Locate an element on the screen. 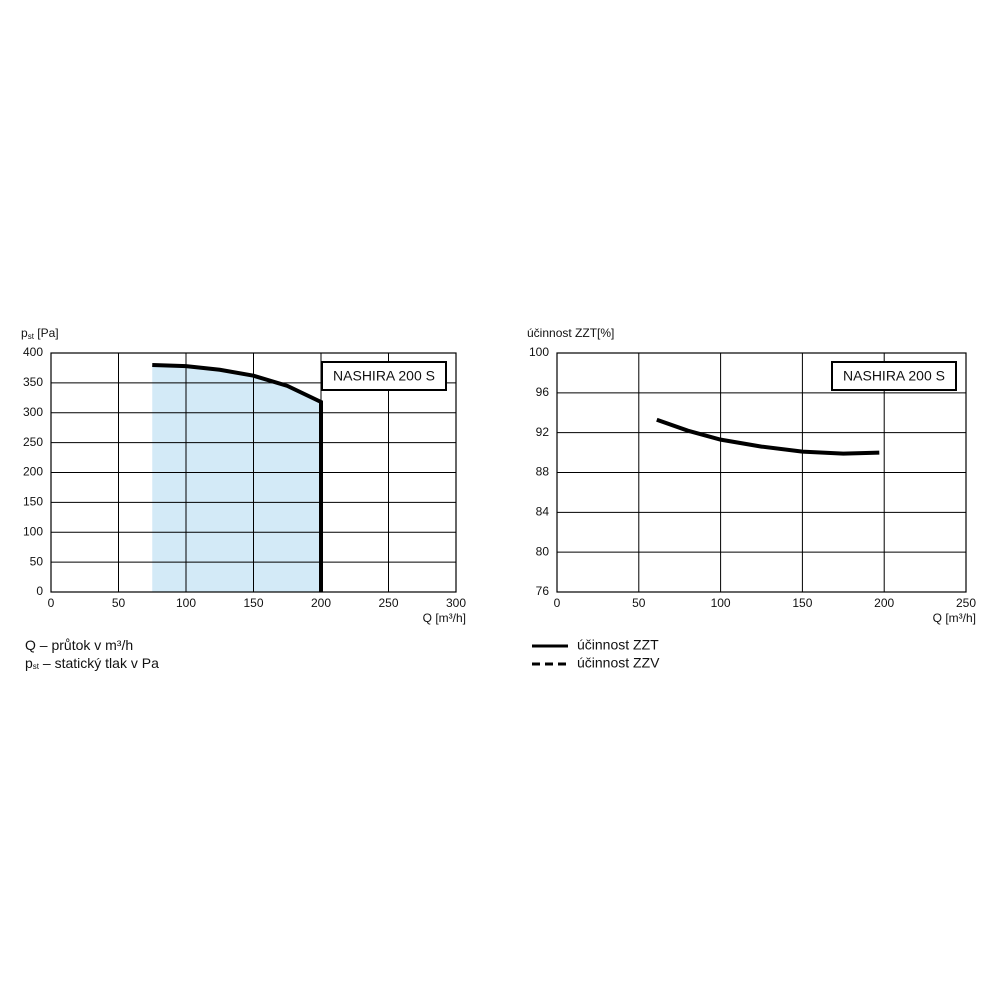 The image size is (1000, 1000). y-tick-label: 0 is located at coordinates (39, 591).